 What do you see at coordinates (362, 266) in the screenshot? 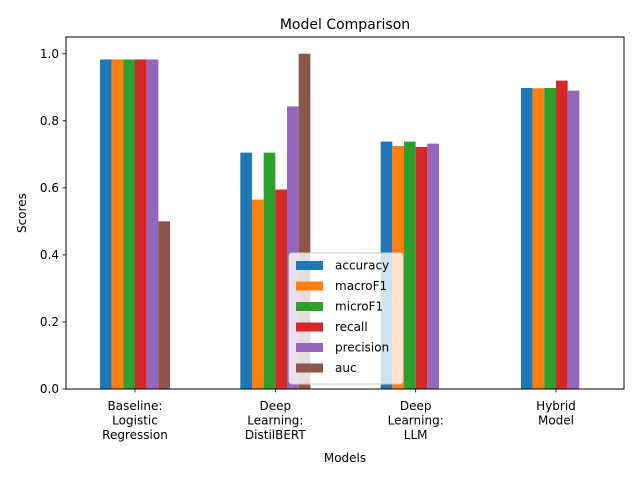
I see `legend-label-accuracy: accuracy` at bounding box center [362, 266].